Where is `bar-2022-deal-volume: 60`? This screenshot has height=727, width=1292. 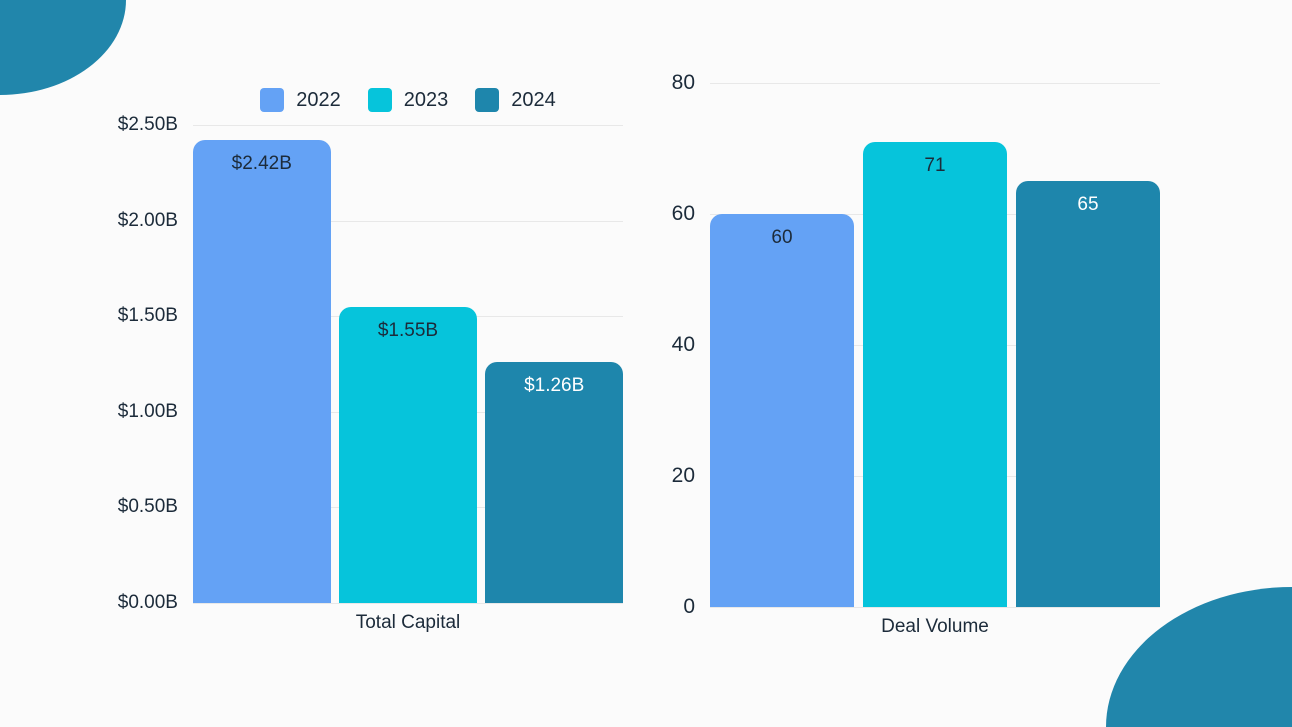 bar-2022-deal-volume: 60 is located at coordinates (782, 410).